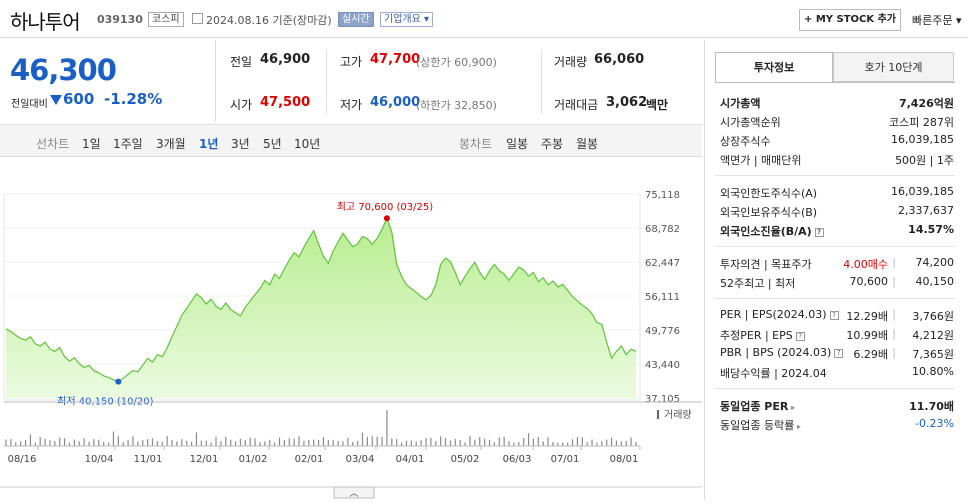  Describe the element at coordinates (351, 140) in the screenshot. I see `period-bar: 선차트 1일 1주일 3개월 1년 3년 5년 10년 봉차트 일봉 주봉 월봉` at that location.